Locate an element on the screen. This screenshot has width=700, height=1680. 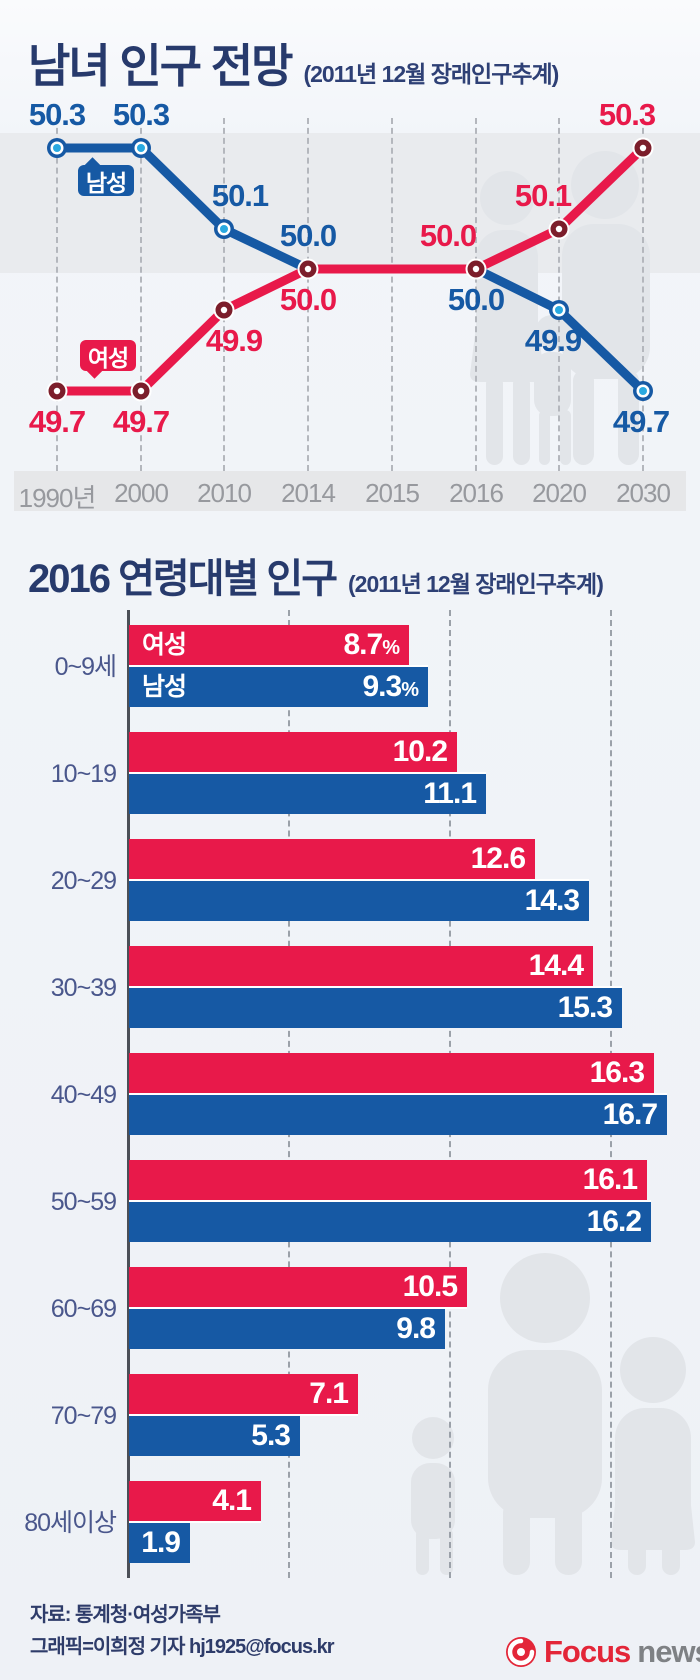
x-axis-label: 2014 is located at coordinates (308, 493).